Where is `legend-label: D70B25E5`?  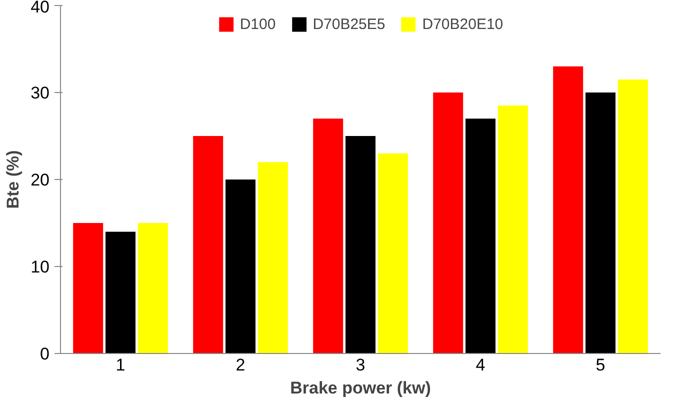
legend-label: D70B25E5 is located at coordinates (349, 24).